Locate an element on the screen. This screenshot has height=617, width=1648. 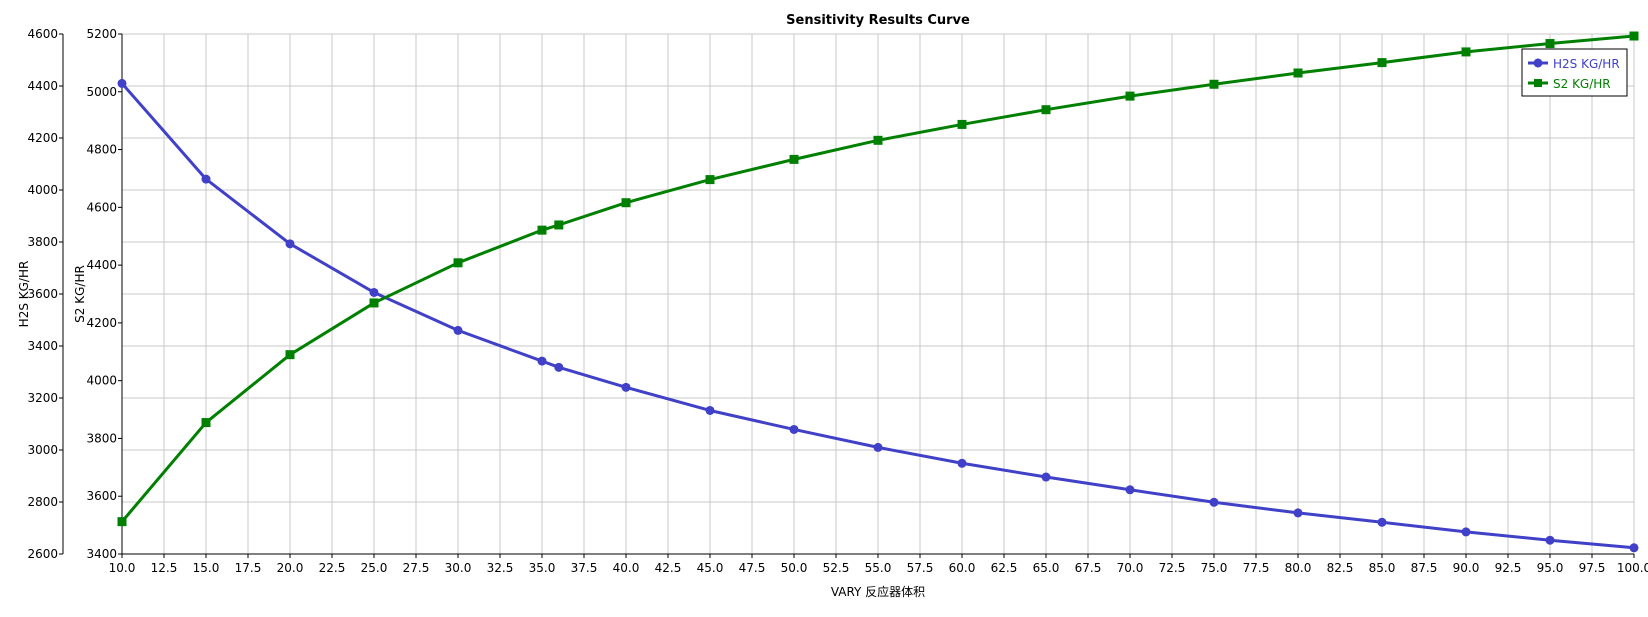
x-tick-label: 30.0 is located at coordinates (458, 568).